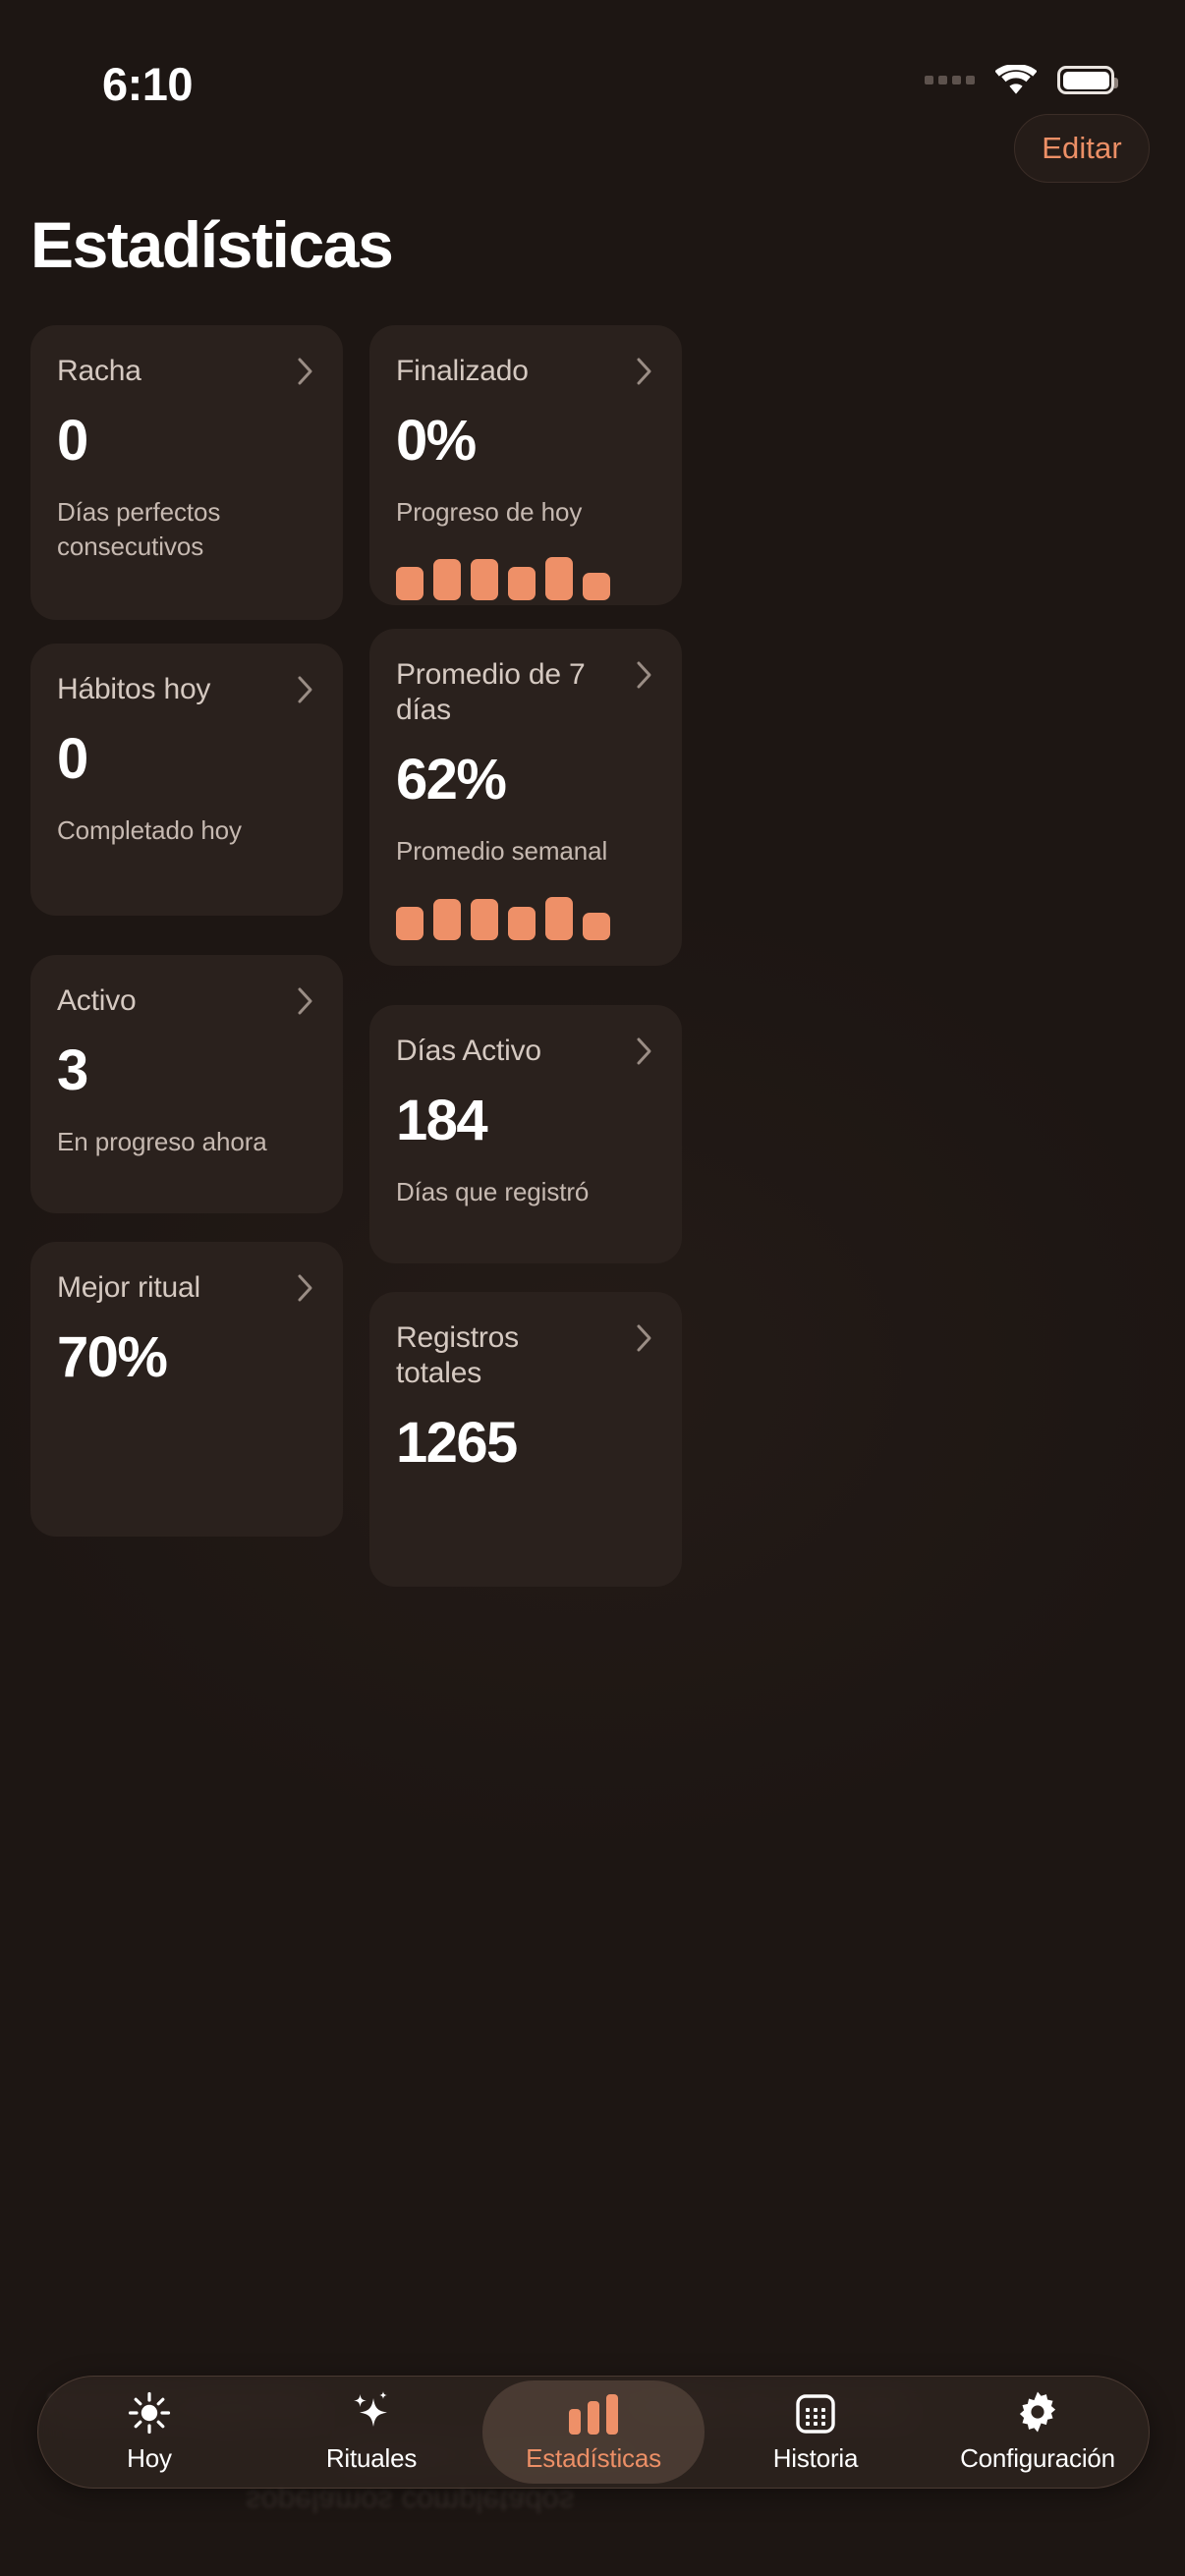 Image resolution: width=1185 pixels, height=2576 pixels. What do you see at coordinates (148, 84) in the screenshot?
I see `status-clock: 6:10` at bounding box center [148, 84].